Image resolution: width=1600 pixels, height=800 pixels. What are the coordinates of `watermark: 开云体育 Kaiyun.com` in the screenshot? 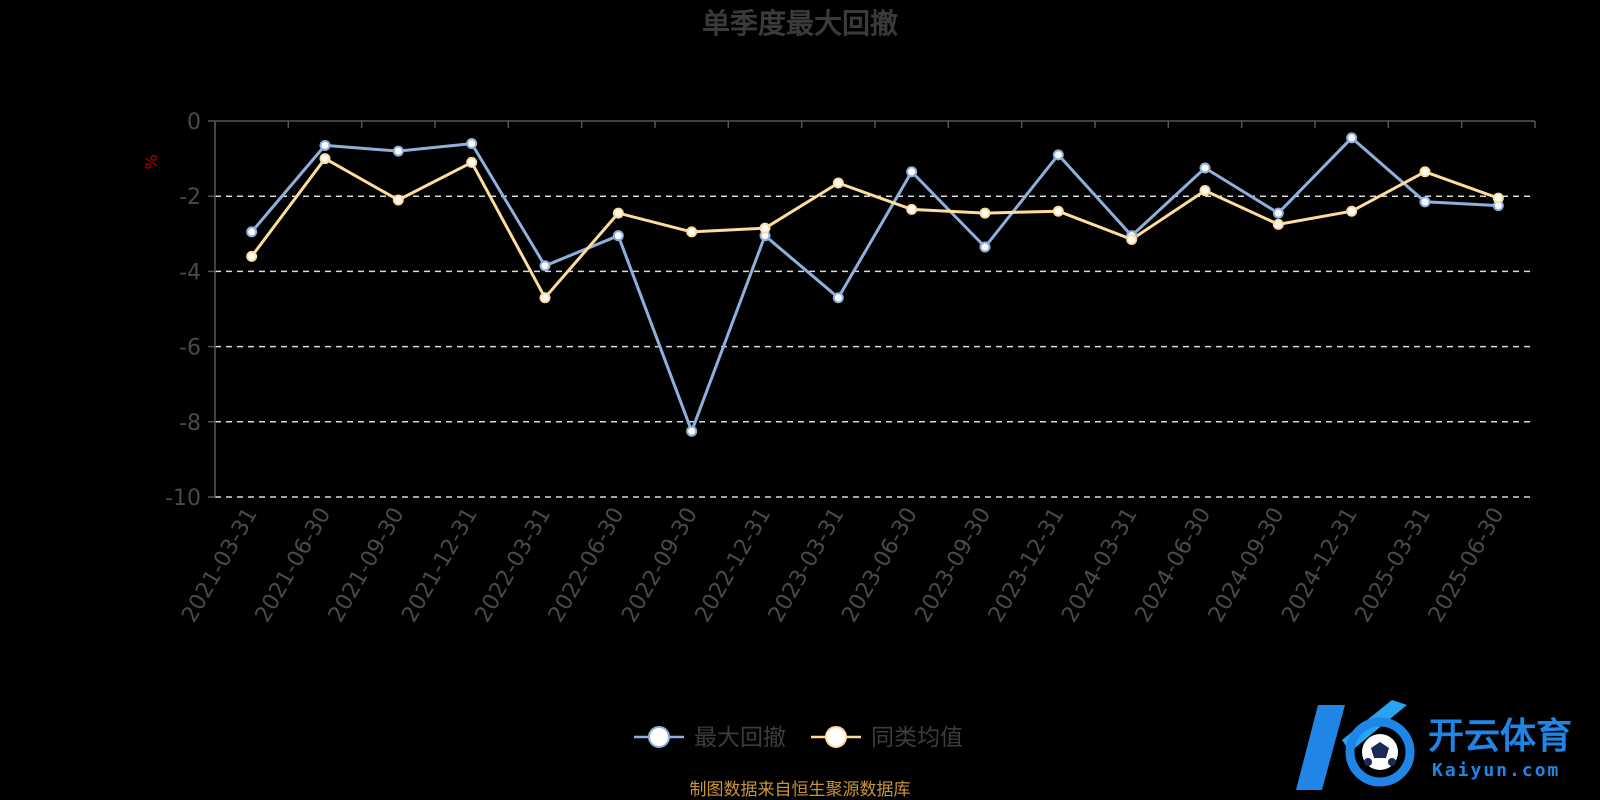 It's located at (1434, 745).